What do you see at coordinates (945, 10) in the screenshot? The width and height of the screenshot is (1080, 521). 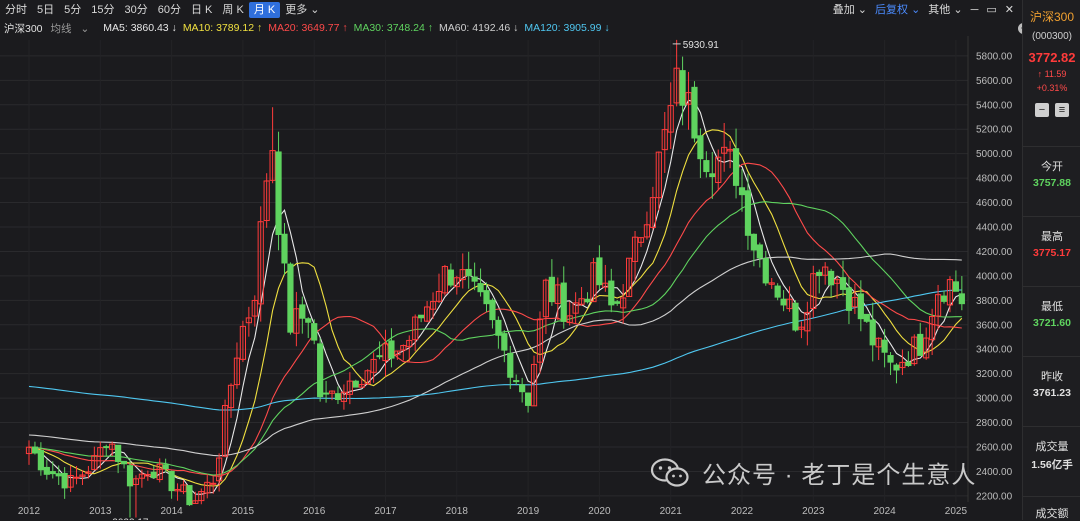 I see `other-button: 其他 ⌄` at bounding box center [945, 10].